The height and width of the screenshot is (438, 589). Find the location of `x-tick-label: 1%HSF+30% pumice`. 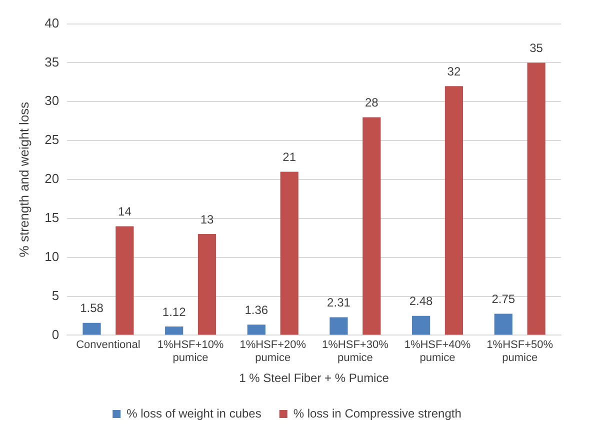

x-tick-label: 1%HSF+30% pumice is located at coordinates (355, 351).